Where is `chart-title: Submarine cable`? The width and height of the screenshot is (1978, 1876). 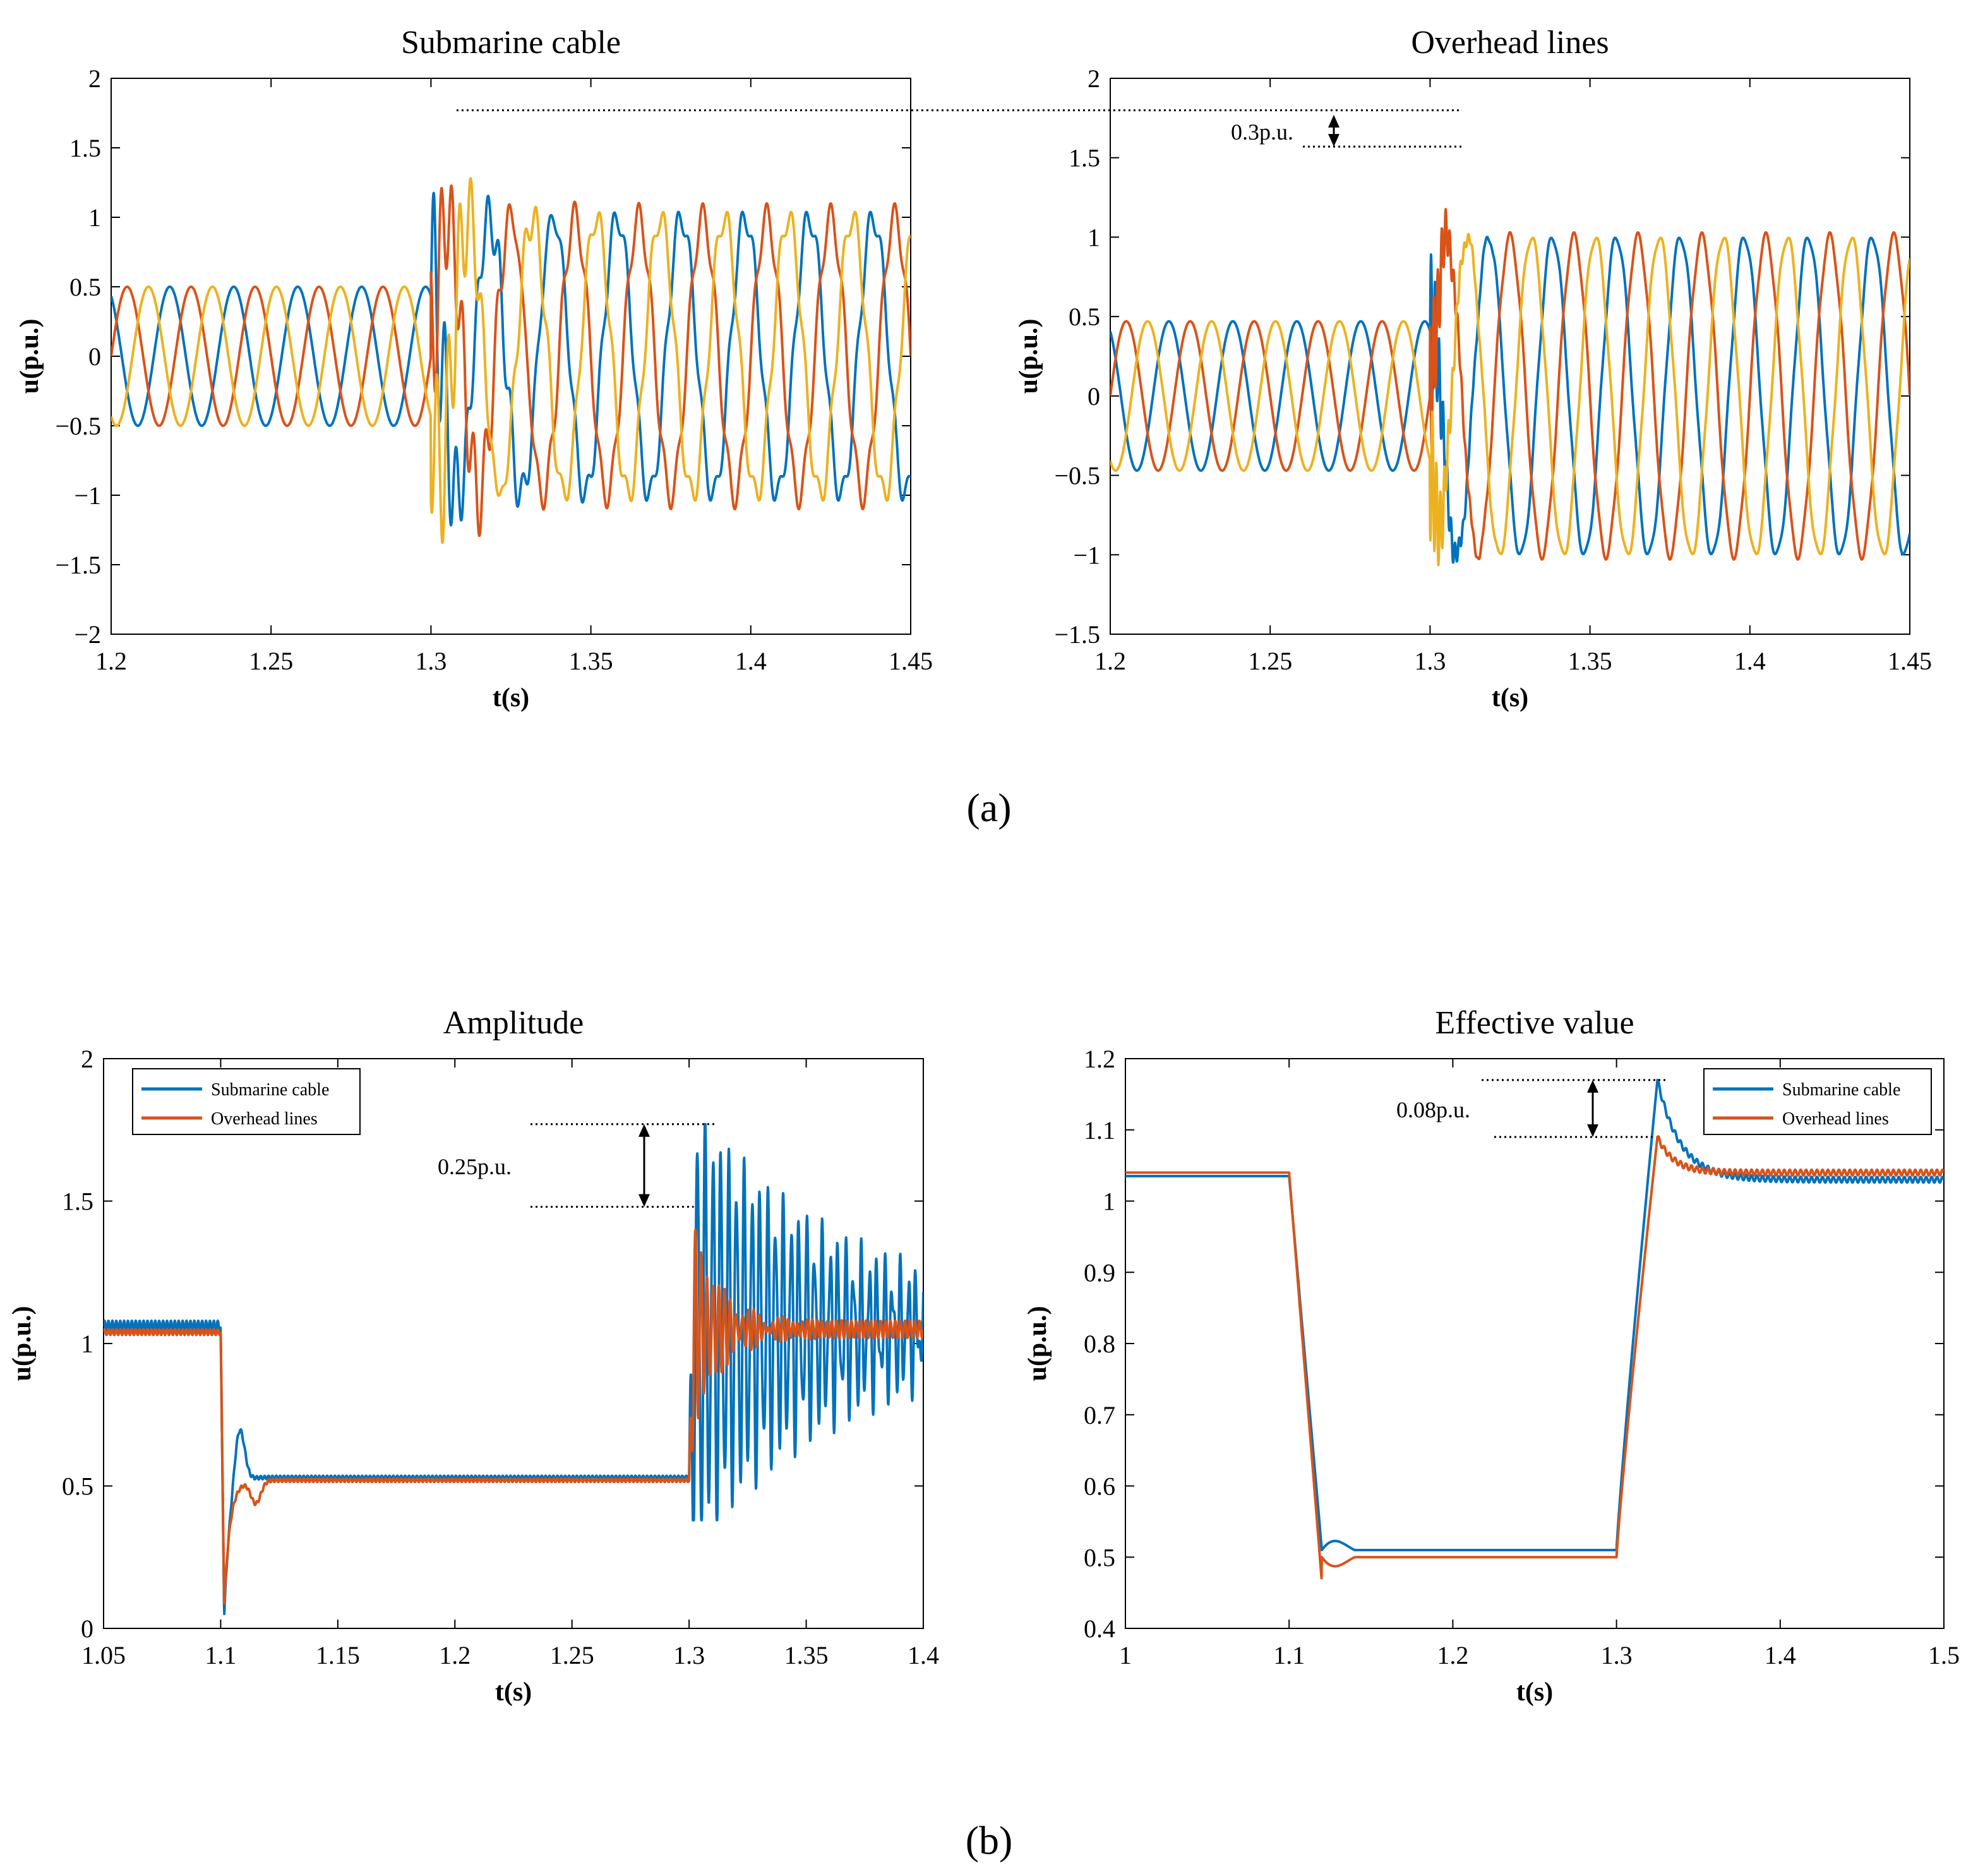 chart-title: Submarine cable is located at coordinates (511, 43).